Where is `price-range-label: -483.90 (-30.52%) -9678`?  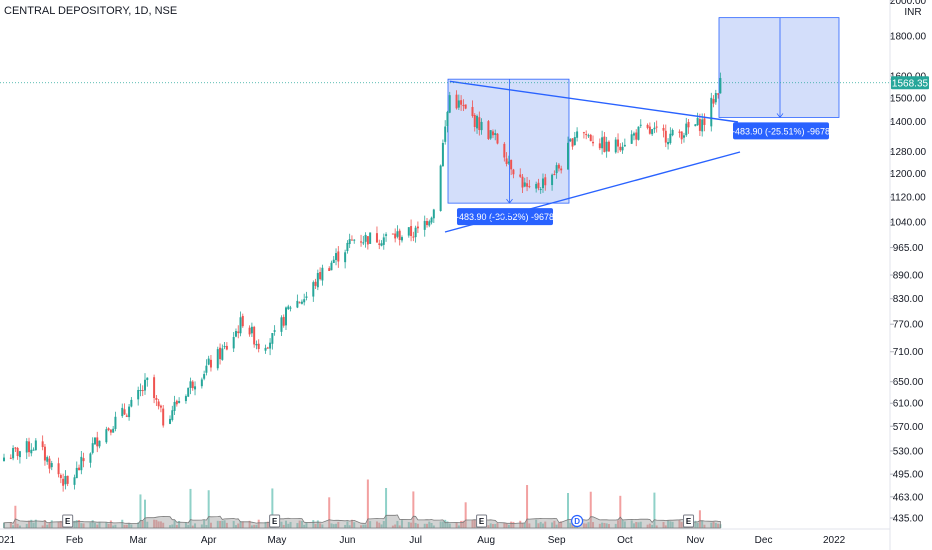
price-range-label: -483.90 (-30.52%) -9678 is located at coordinates (505, 217).